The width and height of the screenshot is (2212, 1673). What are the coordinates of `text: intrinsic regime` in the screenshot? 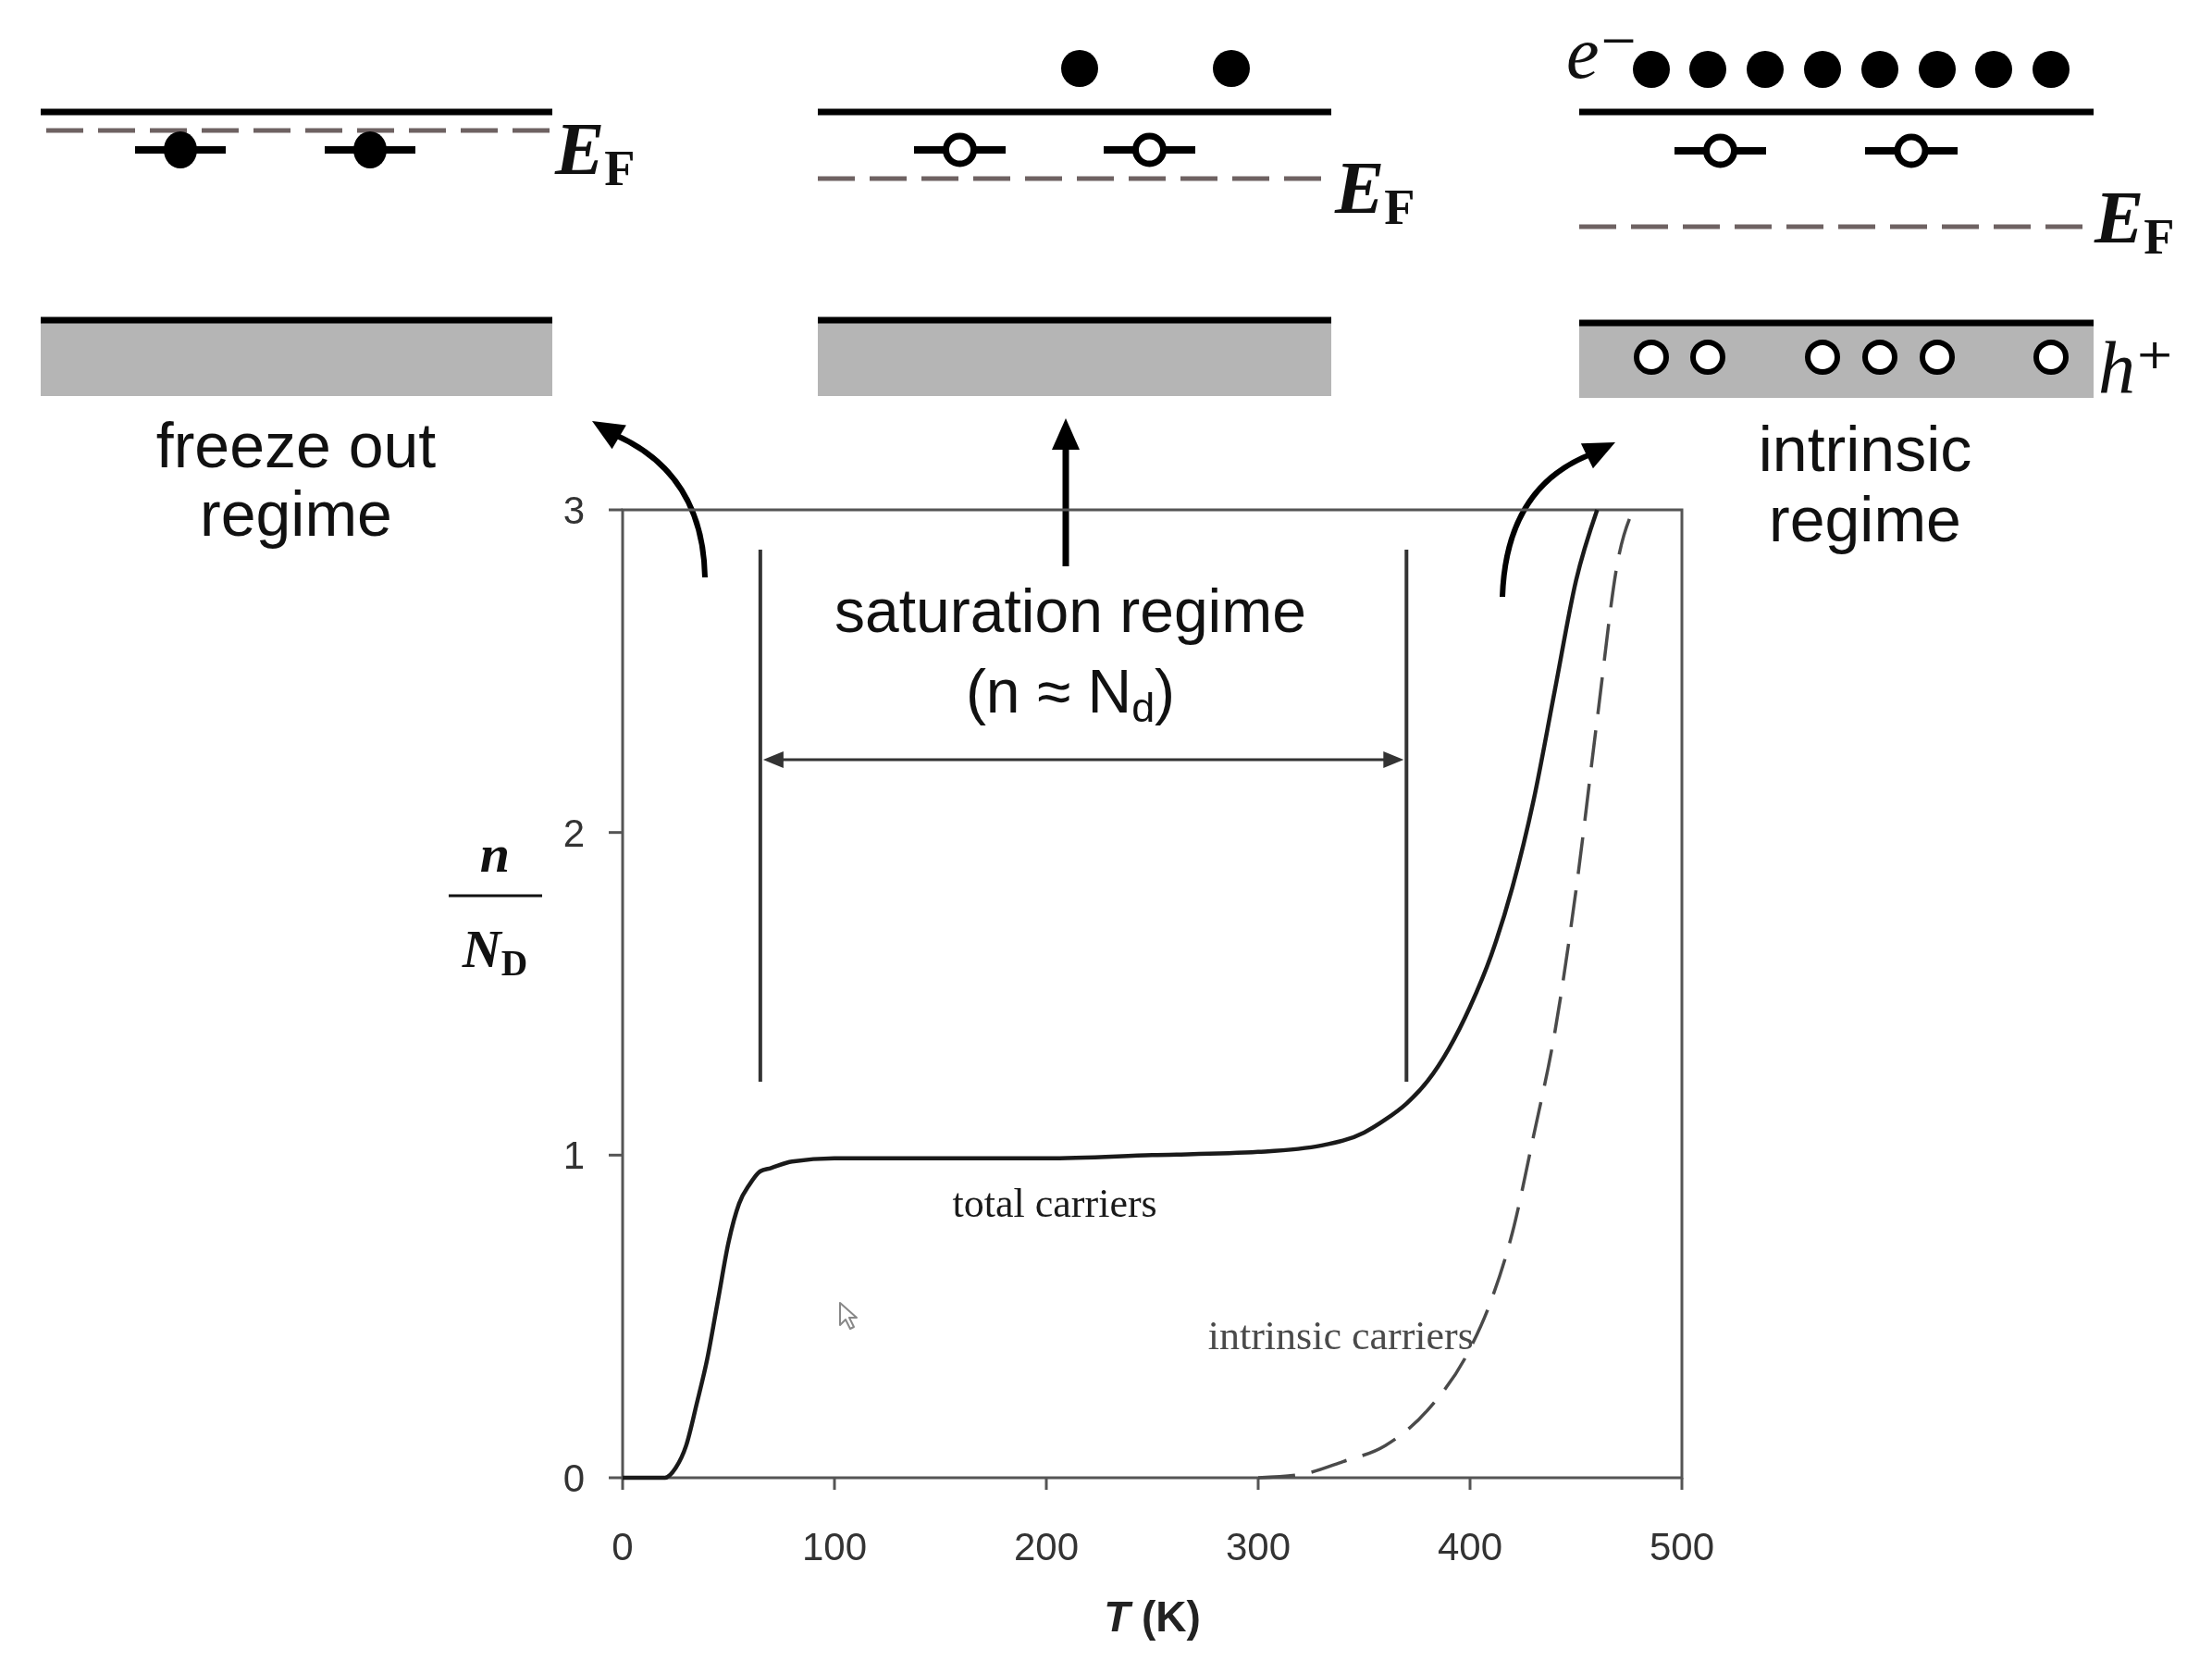 It's located at (1865, 484).